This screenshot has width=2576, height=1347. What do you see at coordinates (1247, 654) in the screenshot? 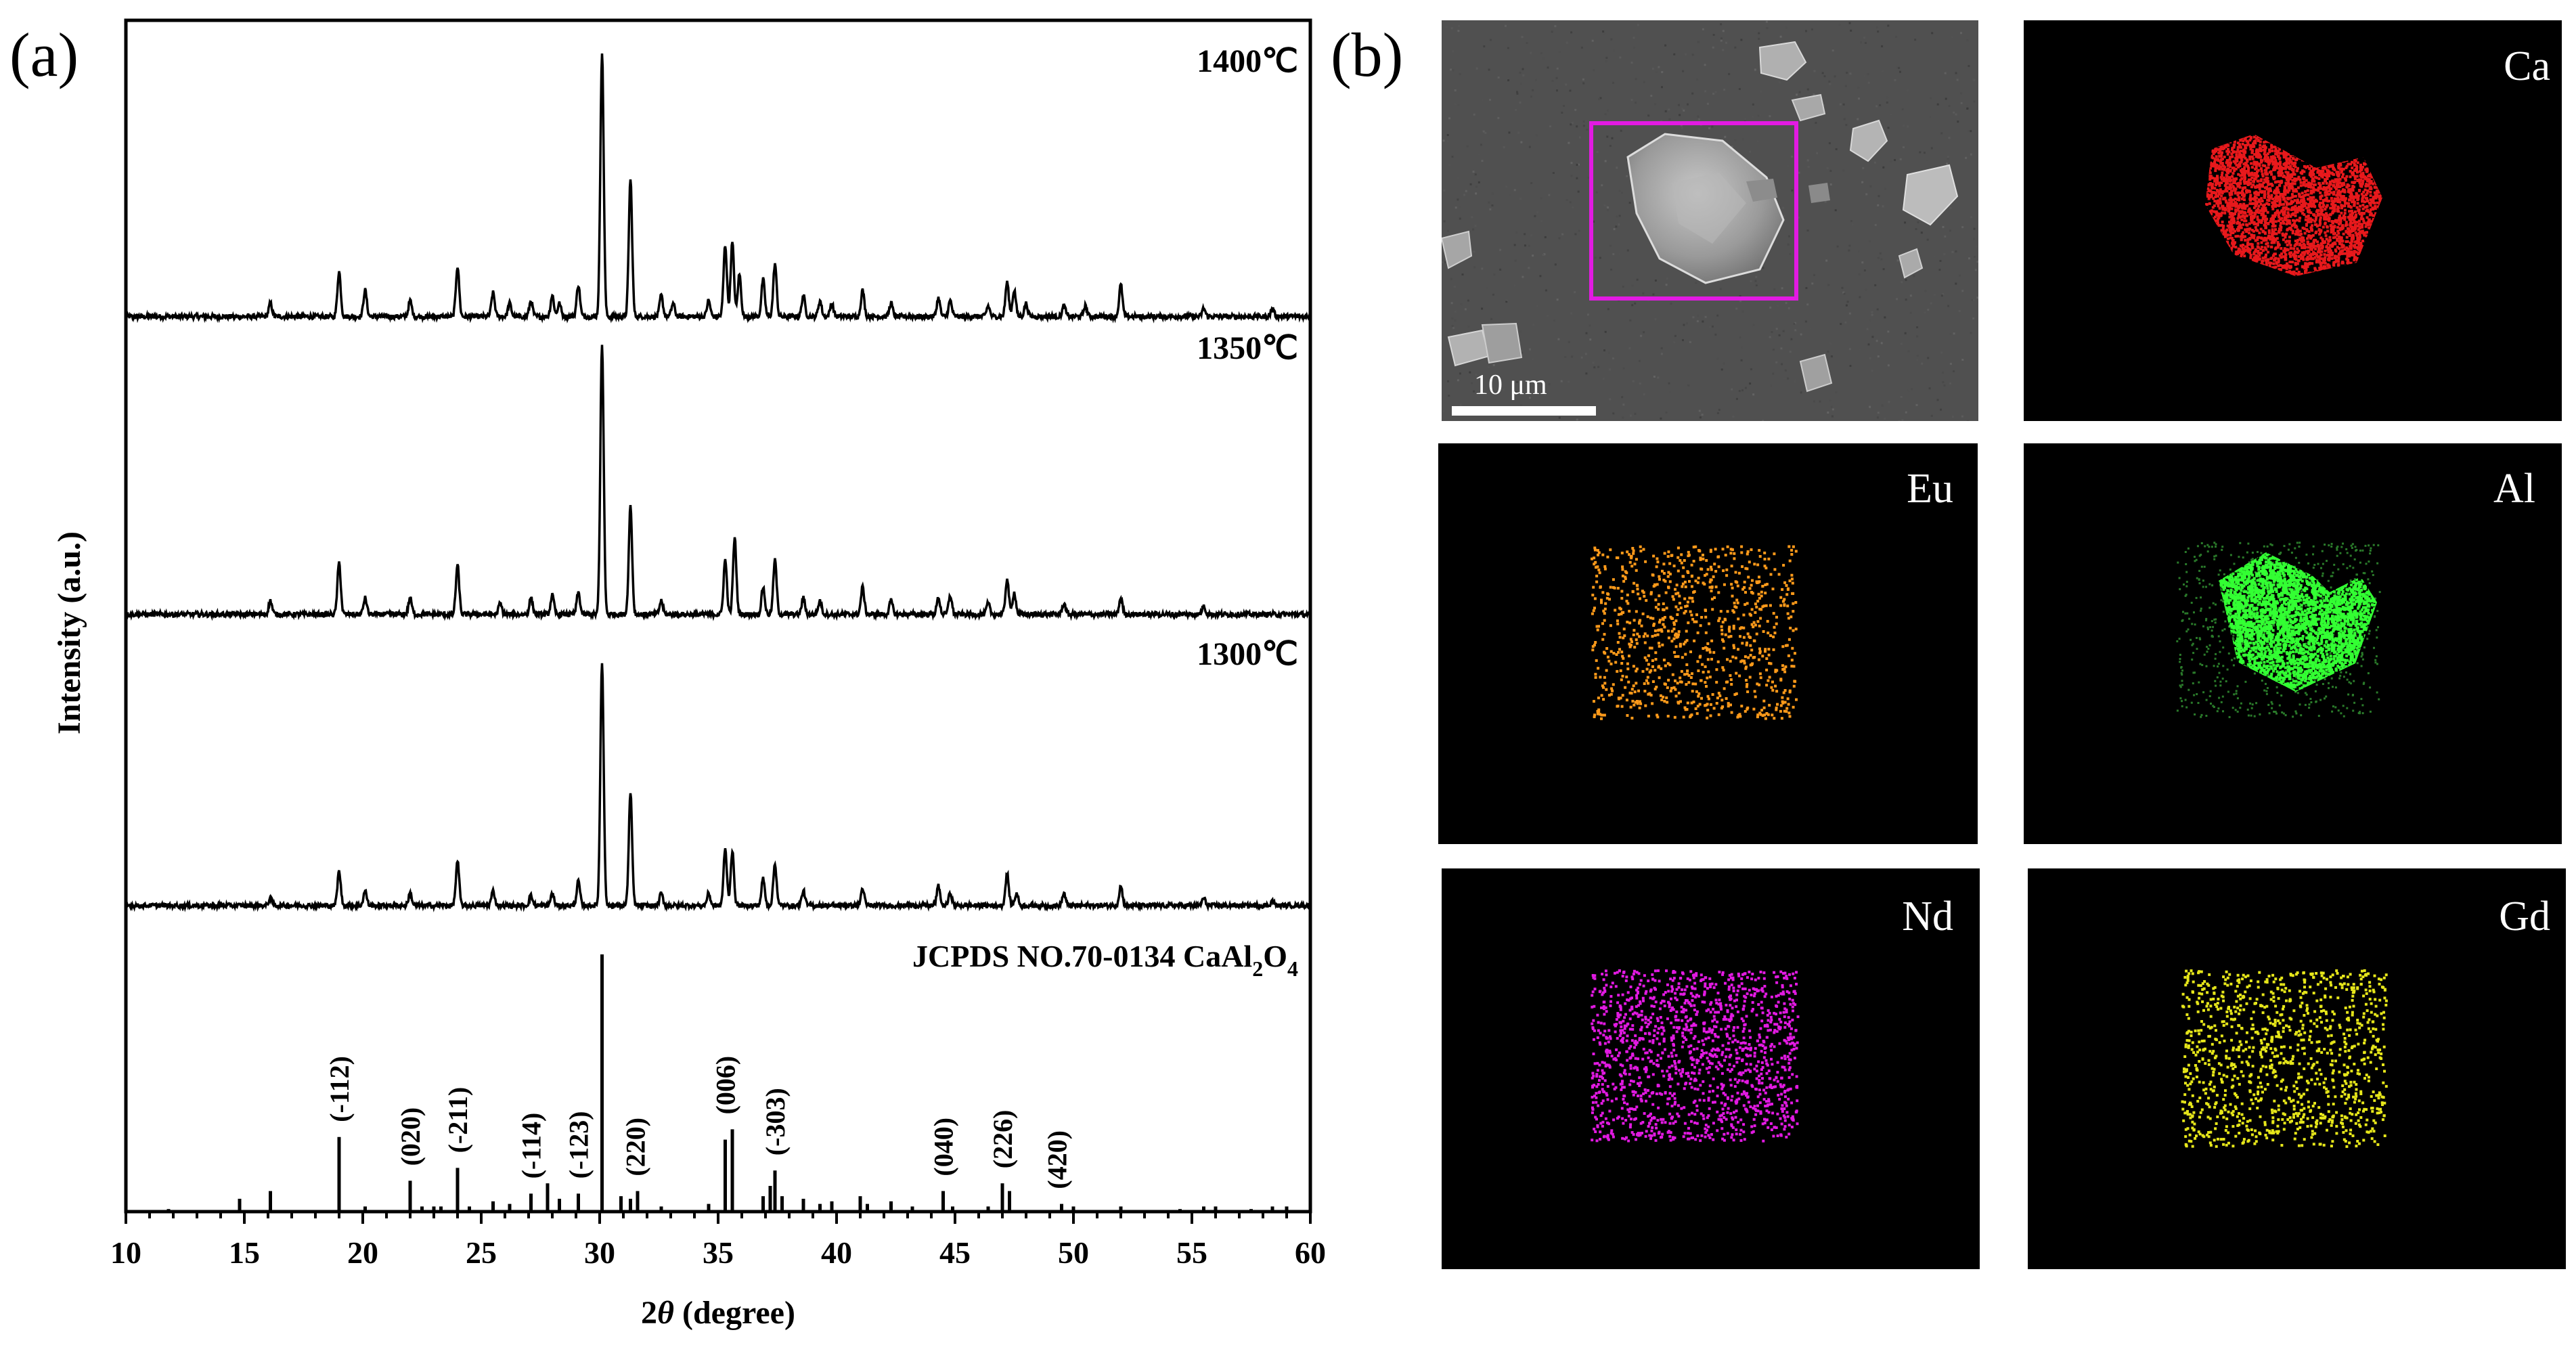
I see `series-label-1300: 1300℃` at bounding box center [1247, 654].